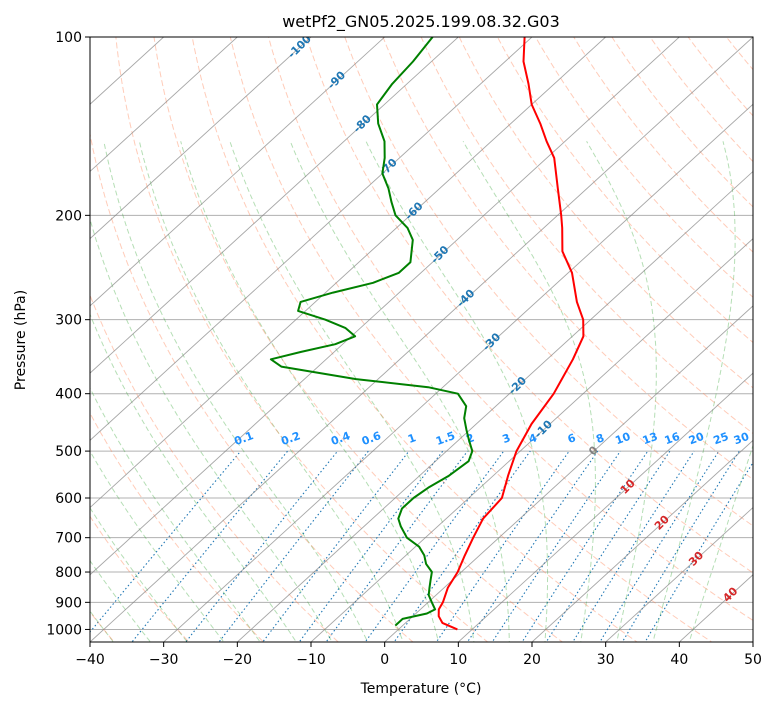 This screenshot has width=775, height=708. Describe the element at coordinates (606, 660) in the screenshot. I see `x-tick-label: 30` at that location.